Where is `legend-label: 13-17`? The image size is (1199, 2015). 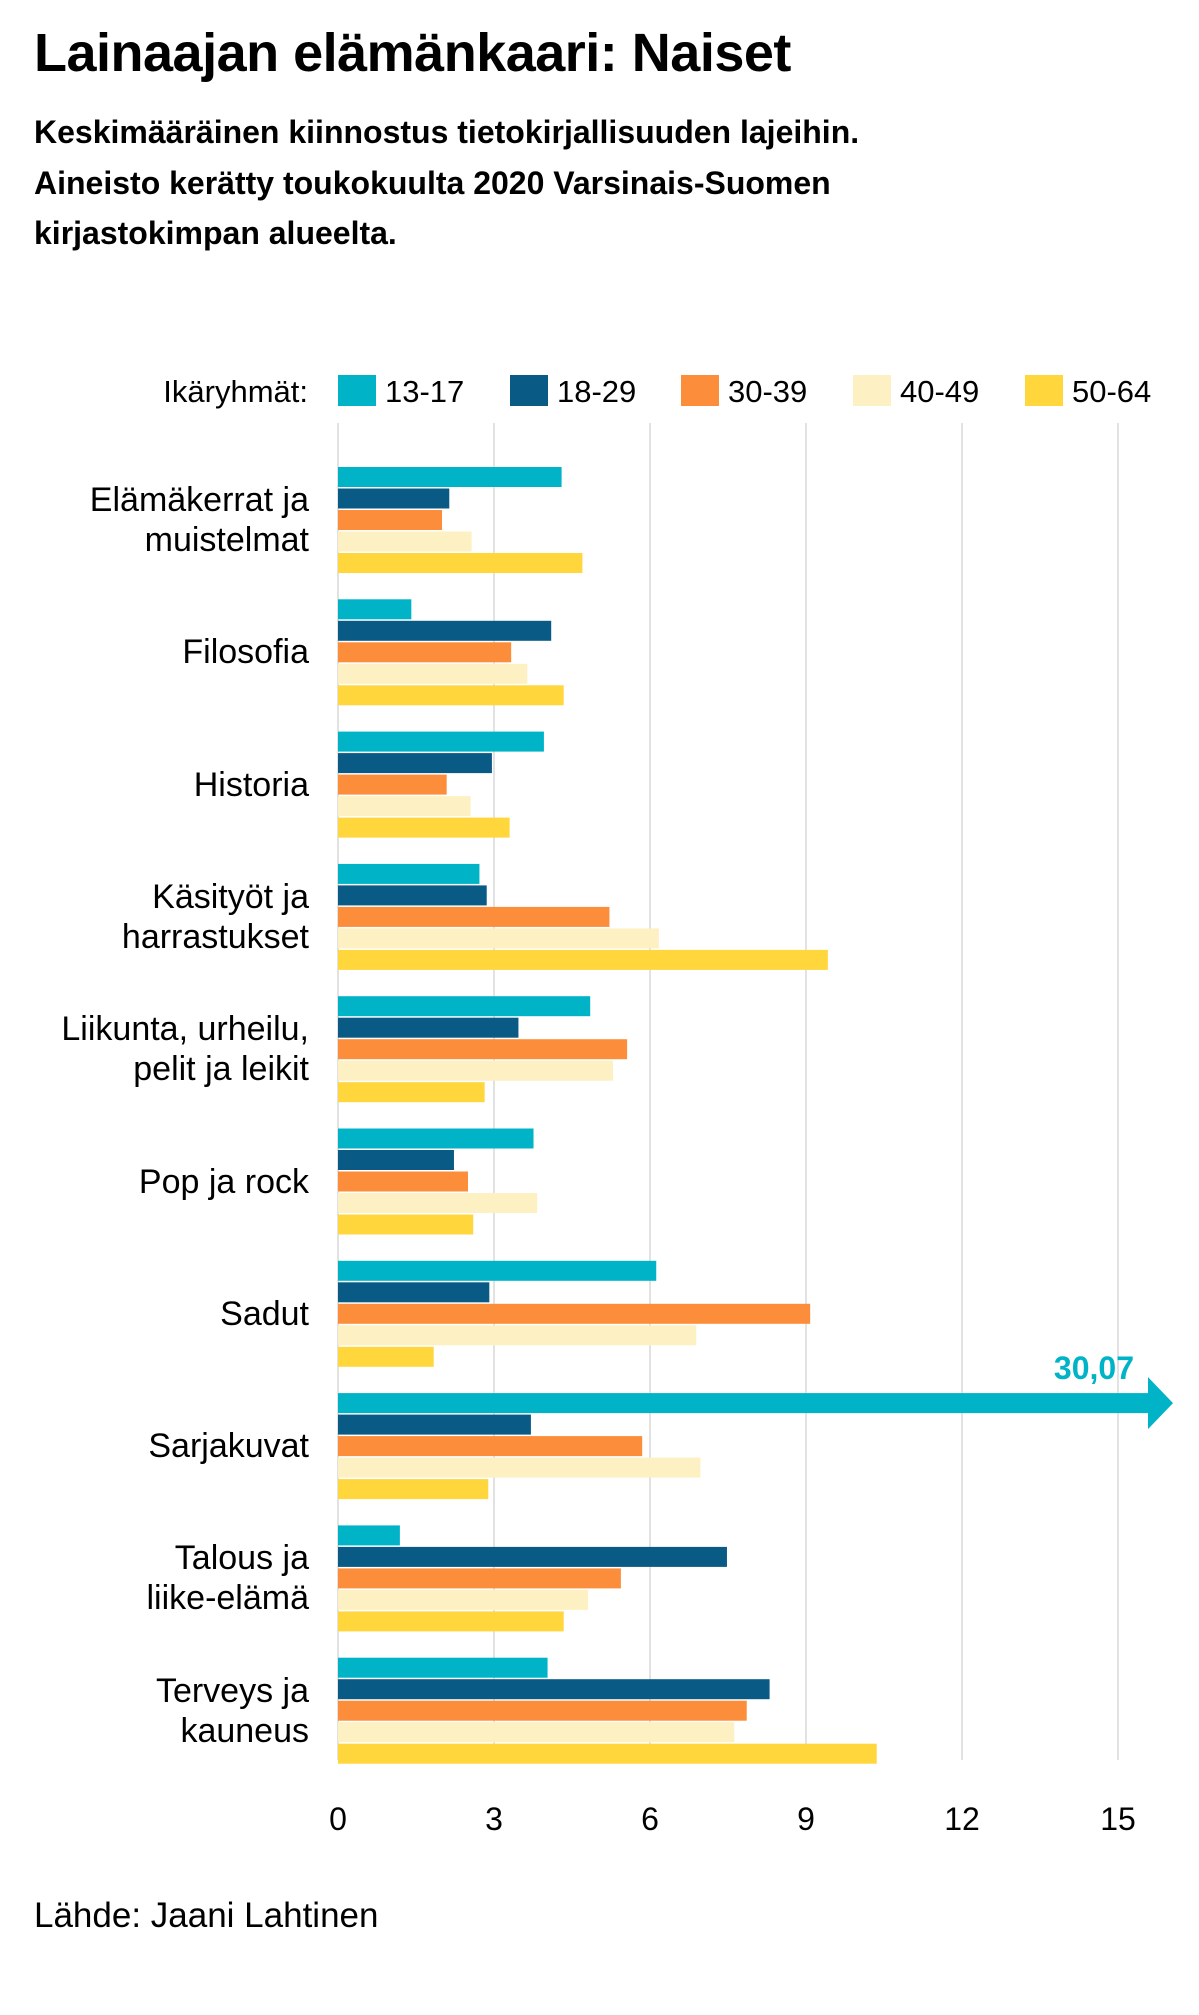 legend-label: 13-17 is located at coordinates (424, 391).